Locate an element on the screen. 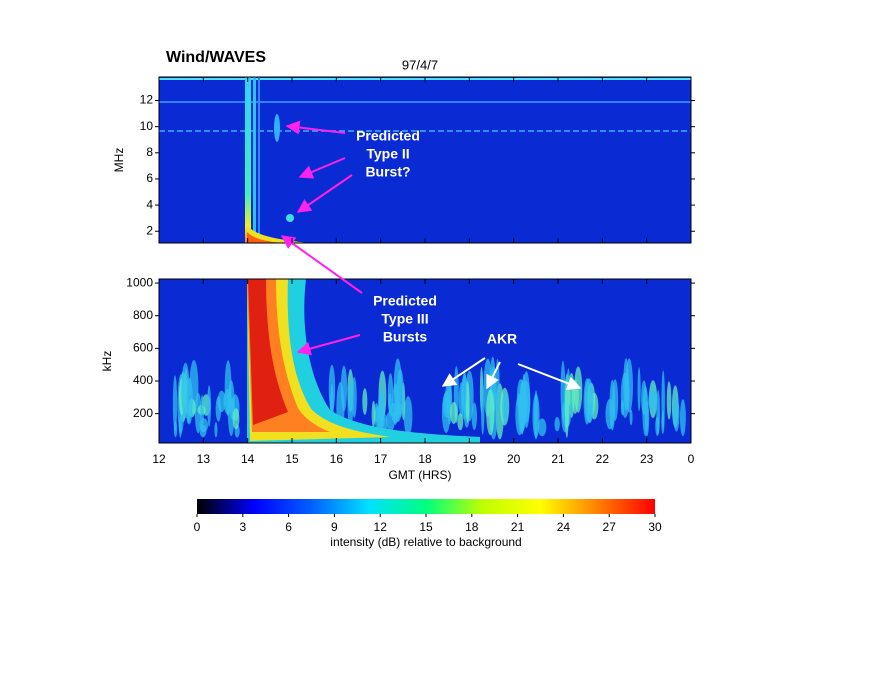 The width and height of the screenshot is (880, 680). burst is located at coordinates (268, 352).